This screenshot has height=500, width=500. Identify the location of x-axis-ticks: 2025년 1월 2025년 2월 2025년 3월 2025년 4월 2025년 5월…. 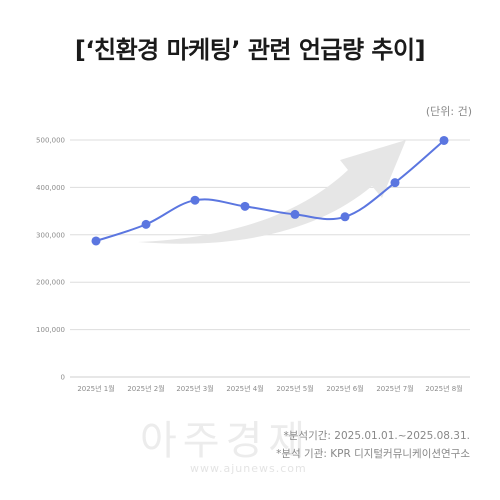
(269, 388).